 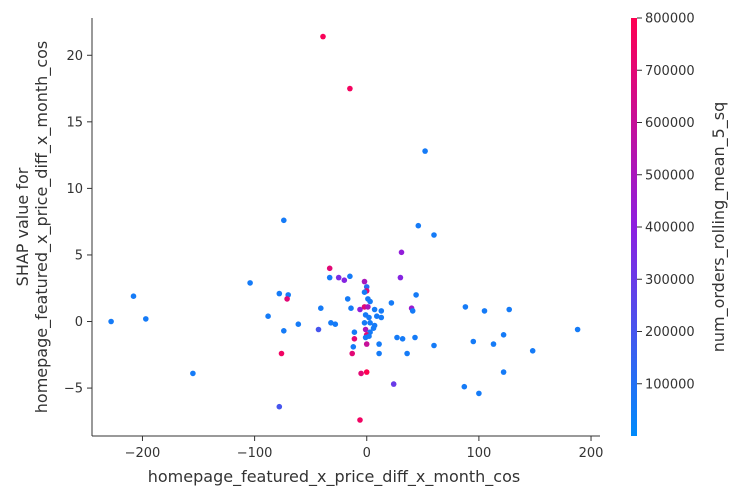 I want to click on x-tick-label: −100, so click(x=255, y=453).